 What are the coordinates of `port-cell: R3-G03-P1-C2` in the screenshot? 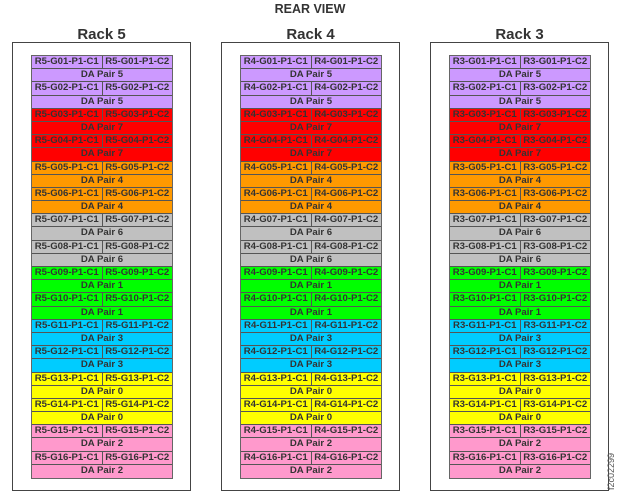 It's located at (555, 114).